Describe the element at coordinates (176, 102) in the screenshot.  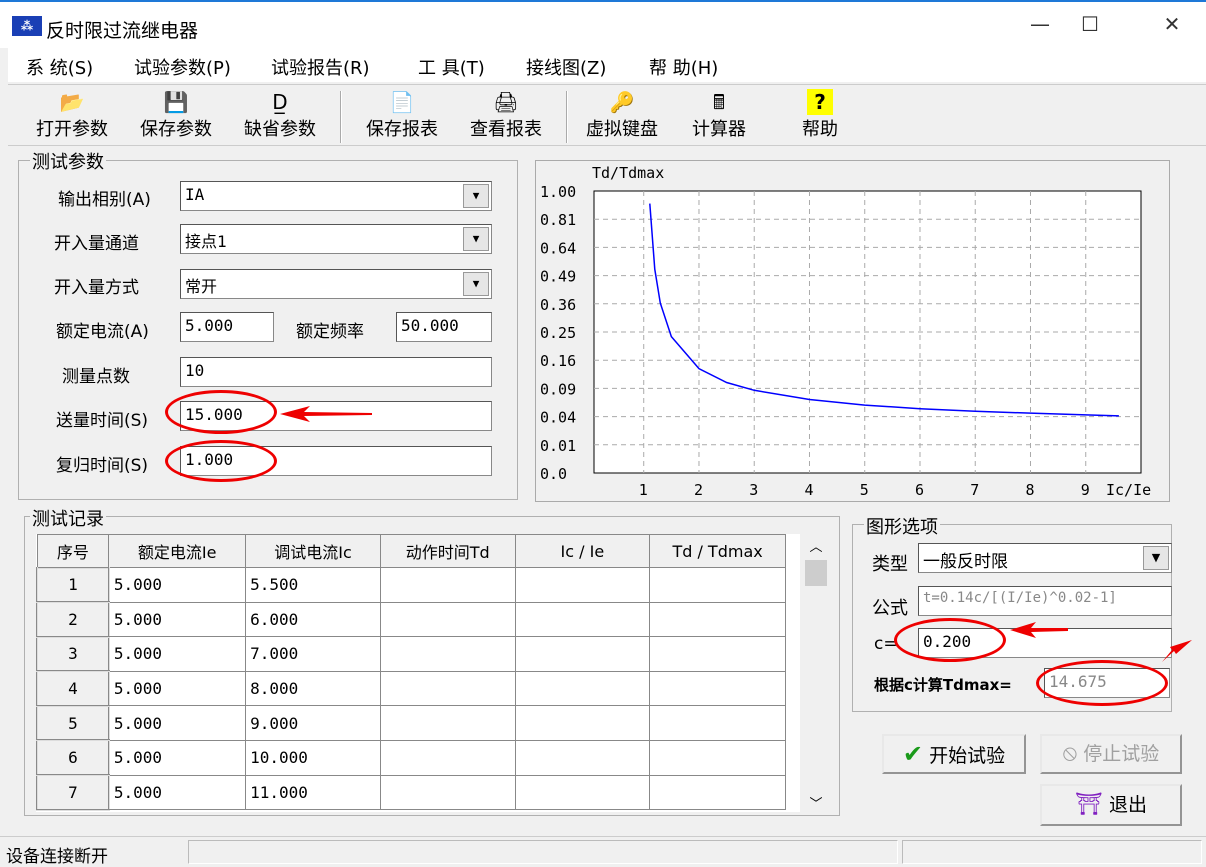
I see `floppy-icon: 💾` at that location.